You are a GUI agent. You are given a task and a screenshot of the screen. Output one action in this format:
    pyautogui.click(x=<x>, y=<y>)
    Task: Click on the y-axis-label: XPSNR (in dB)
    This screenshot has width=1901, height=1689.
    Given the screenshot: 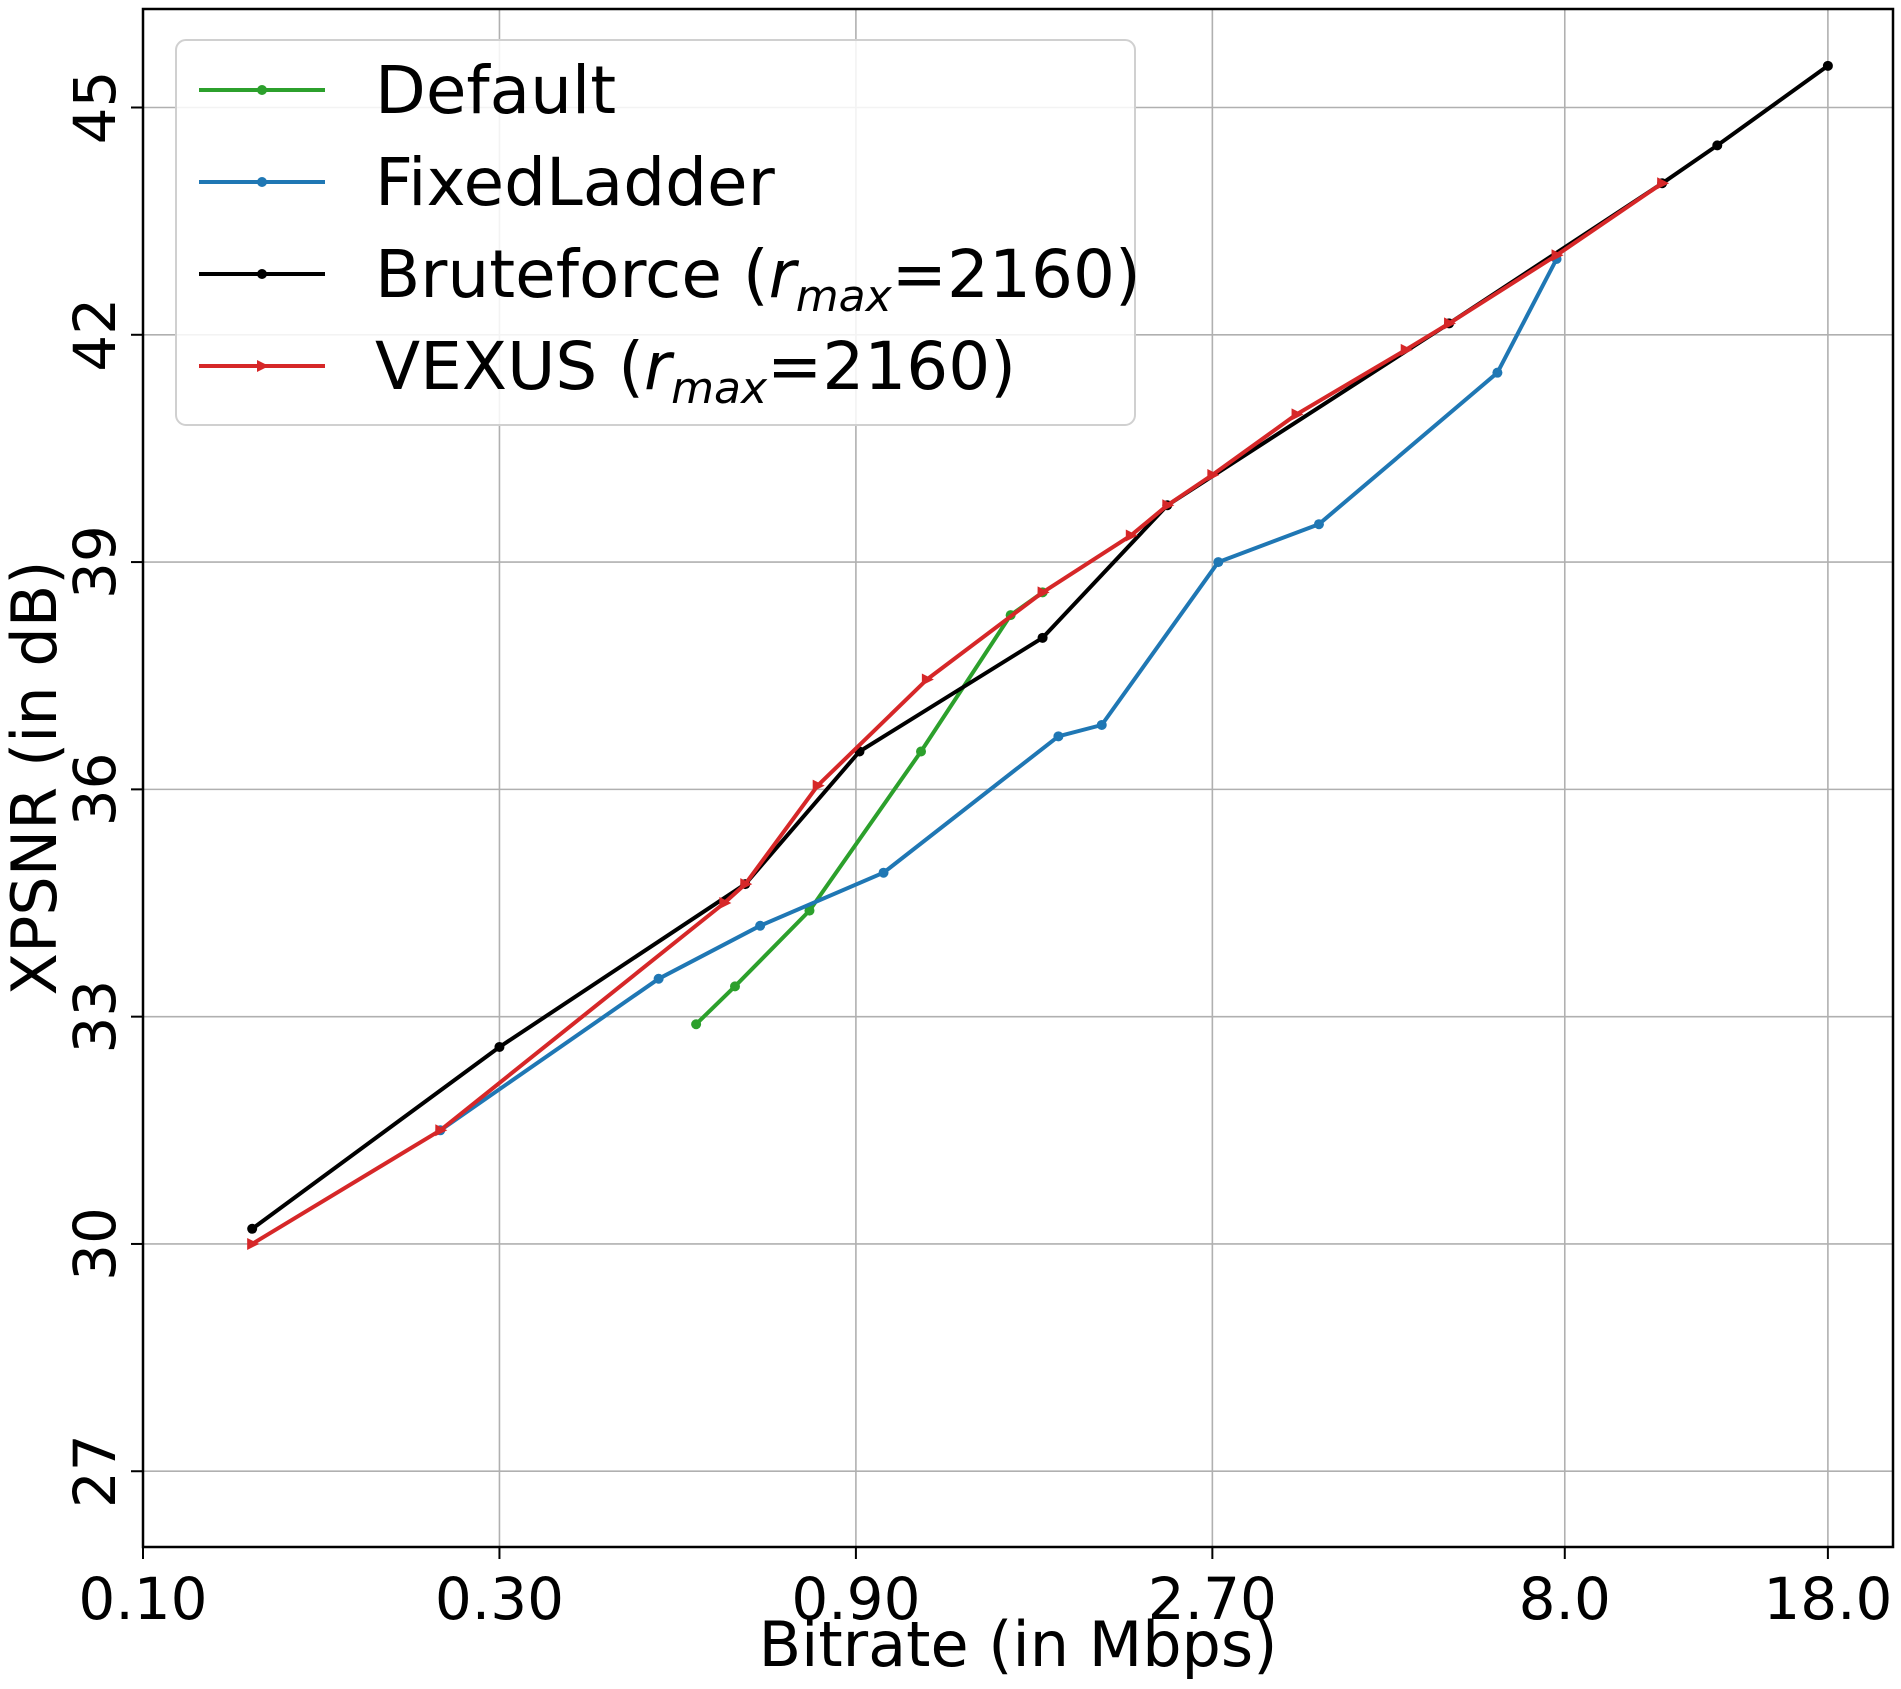 What is the action you would take?
    pyautogui.click(x=35, y=778)
    